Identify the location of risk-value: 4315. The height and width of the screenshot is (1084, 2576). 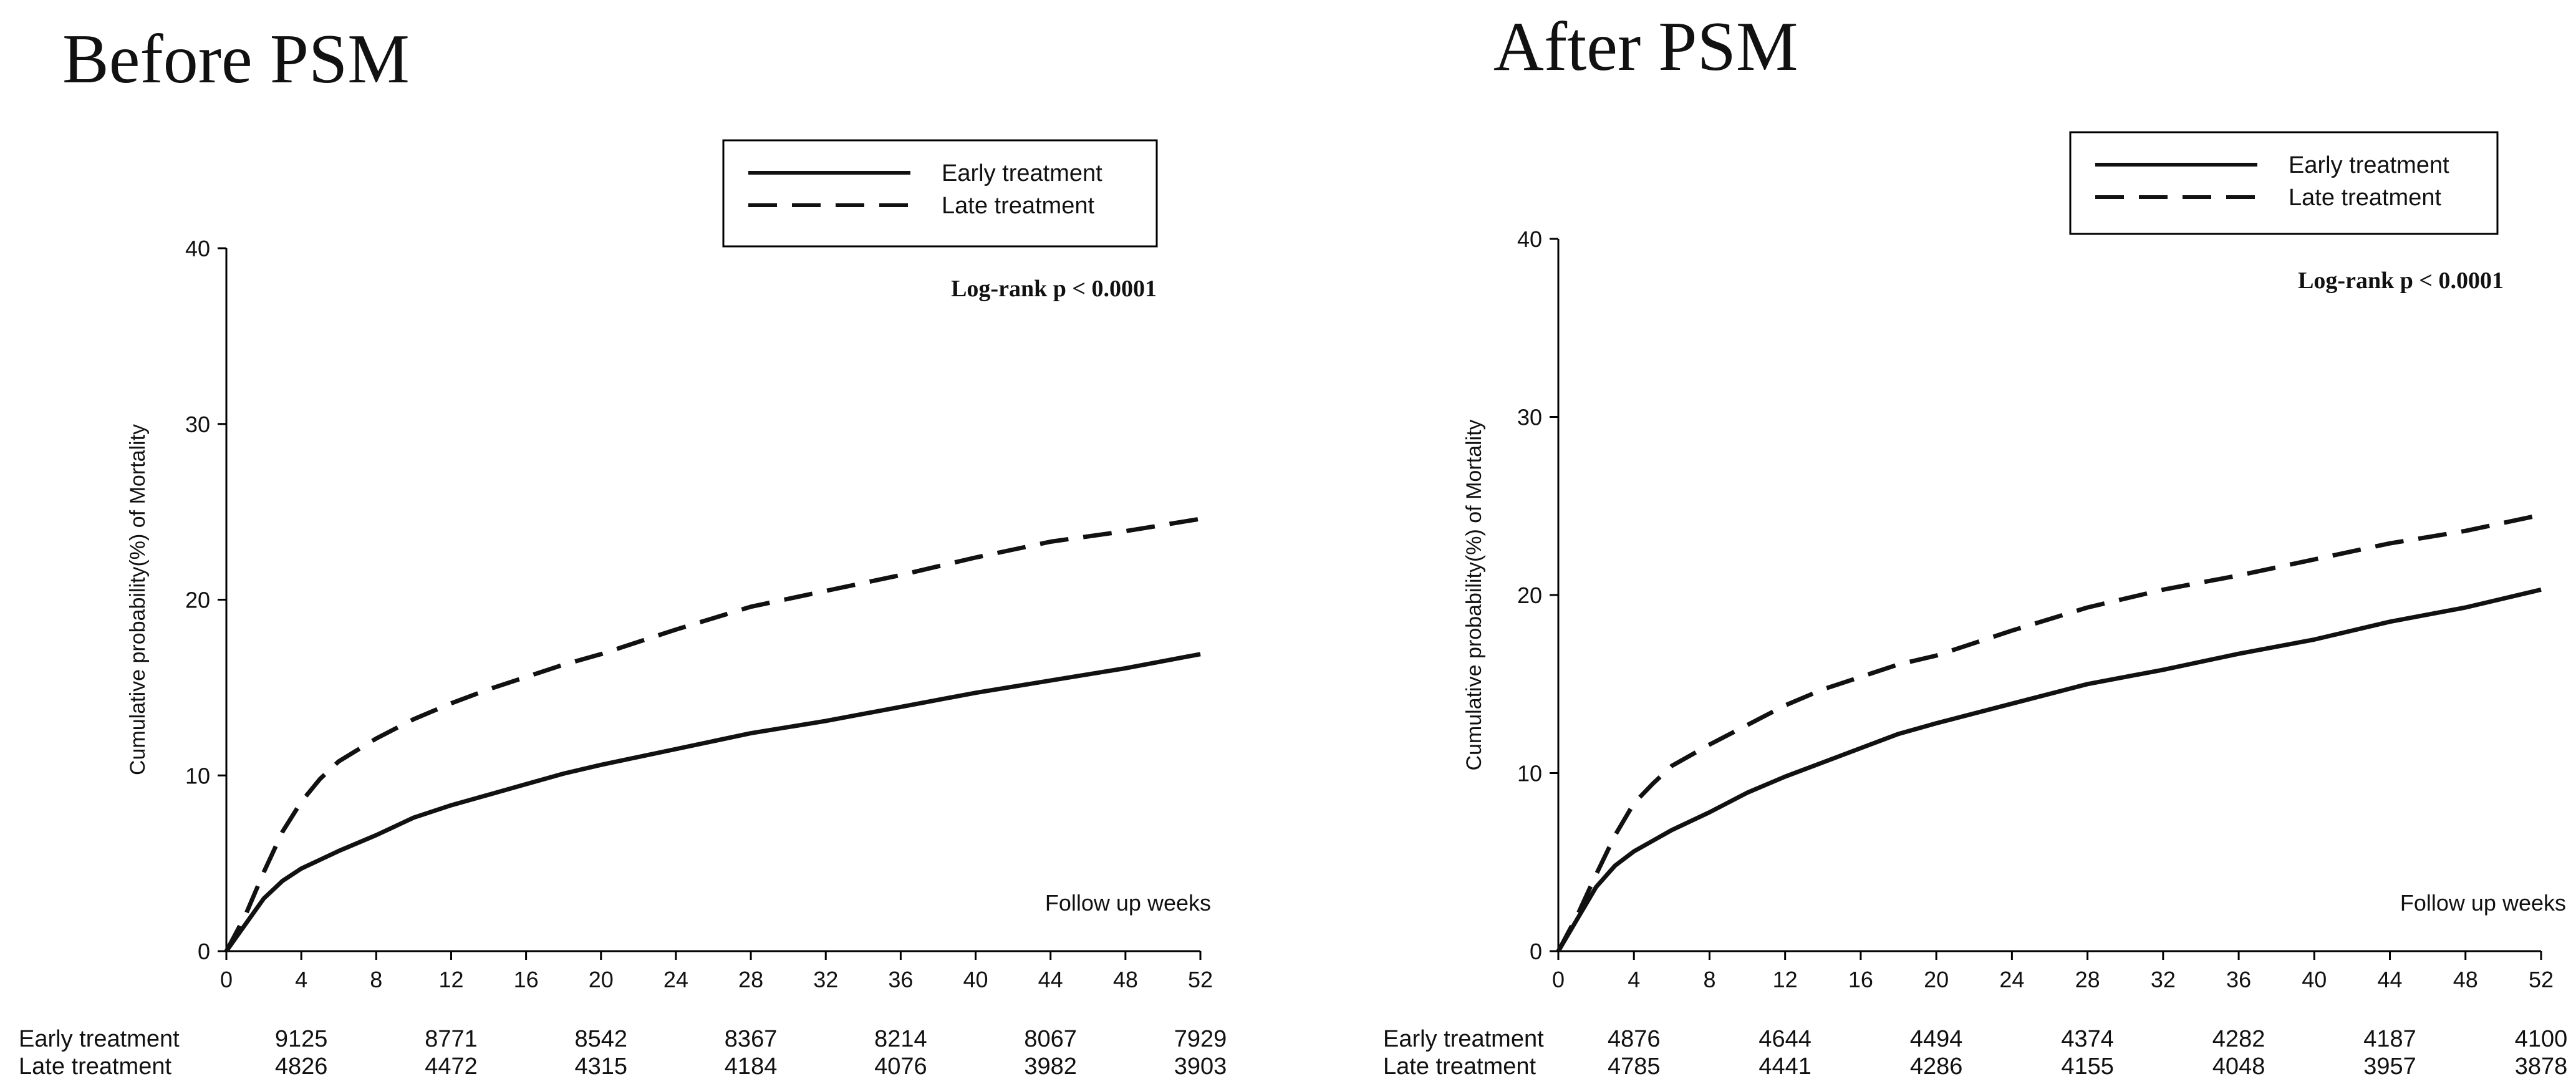
(600, 1066).